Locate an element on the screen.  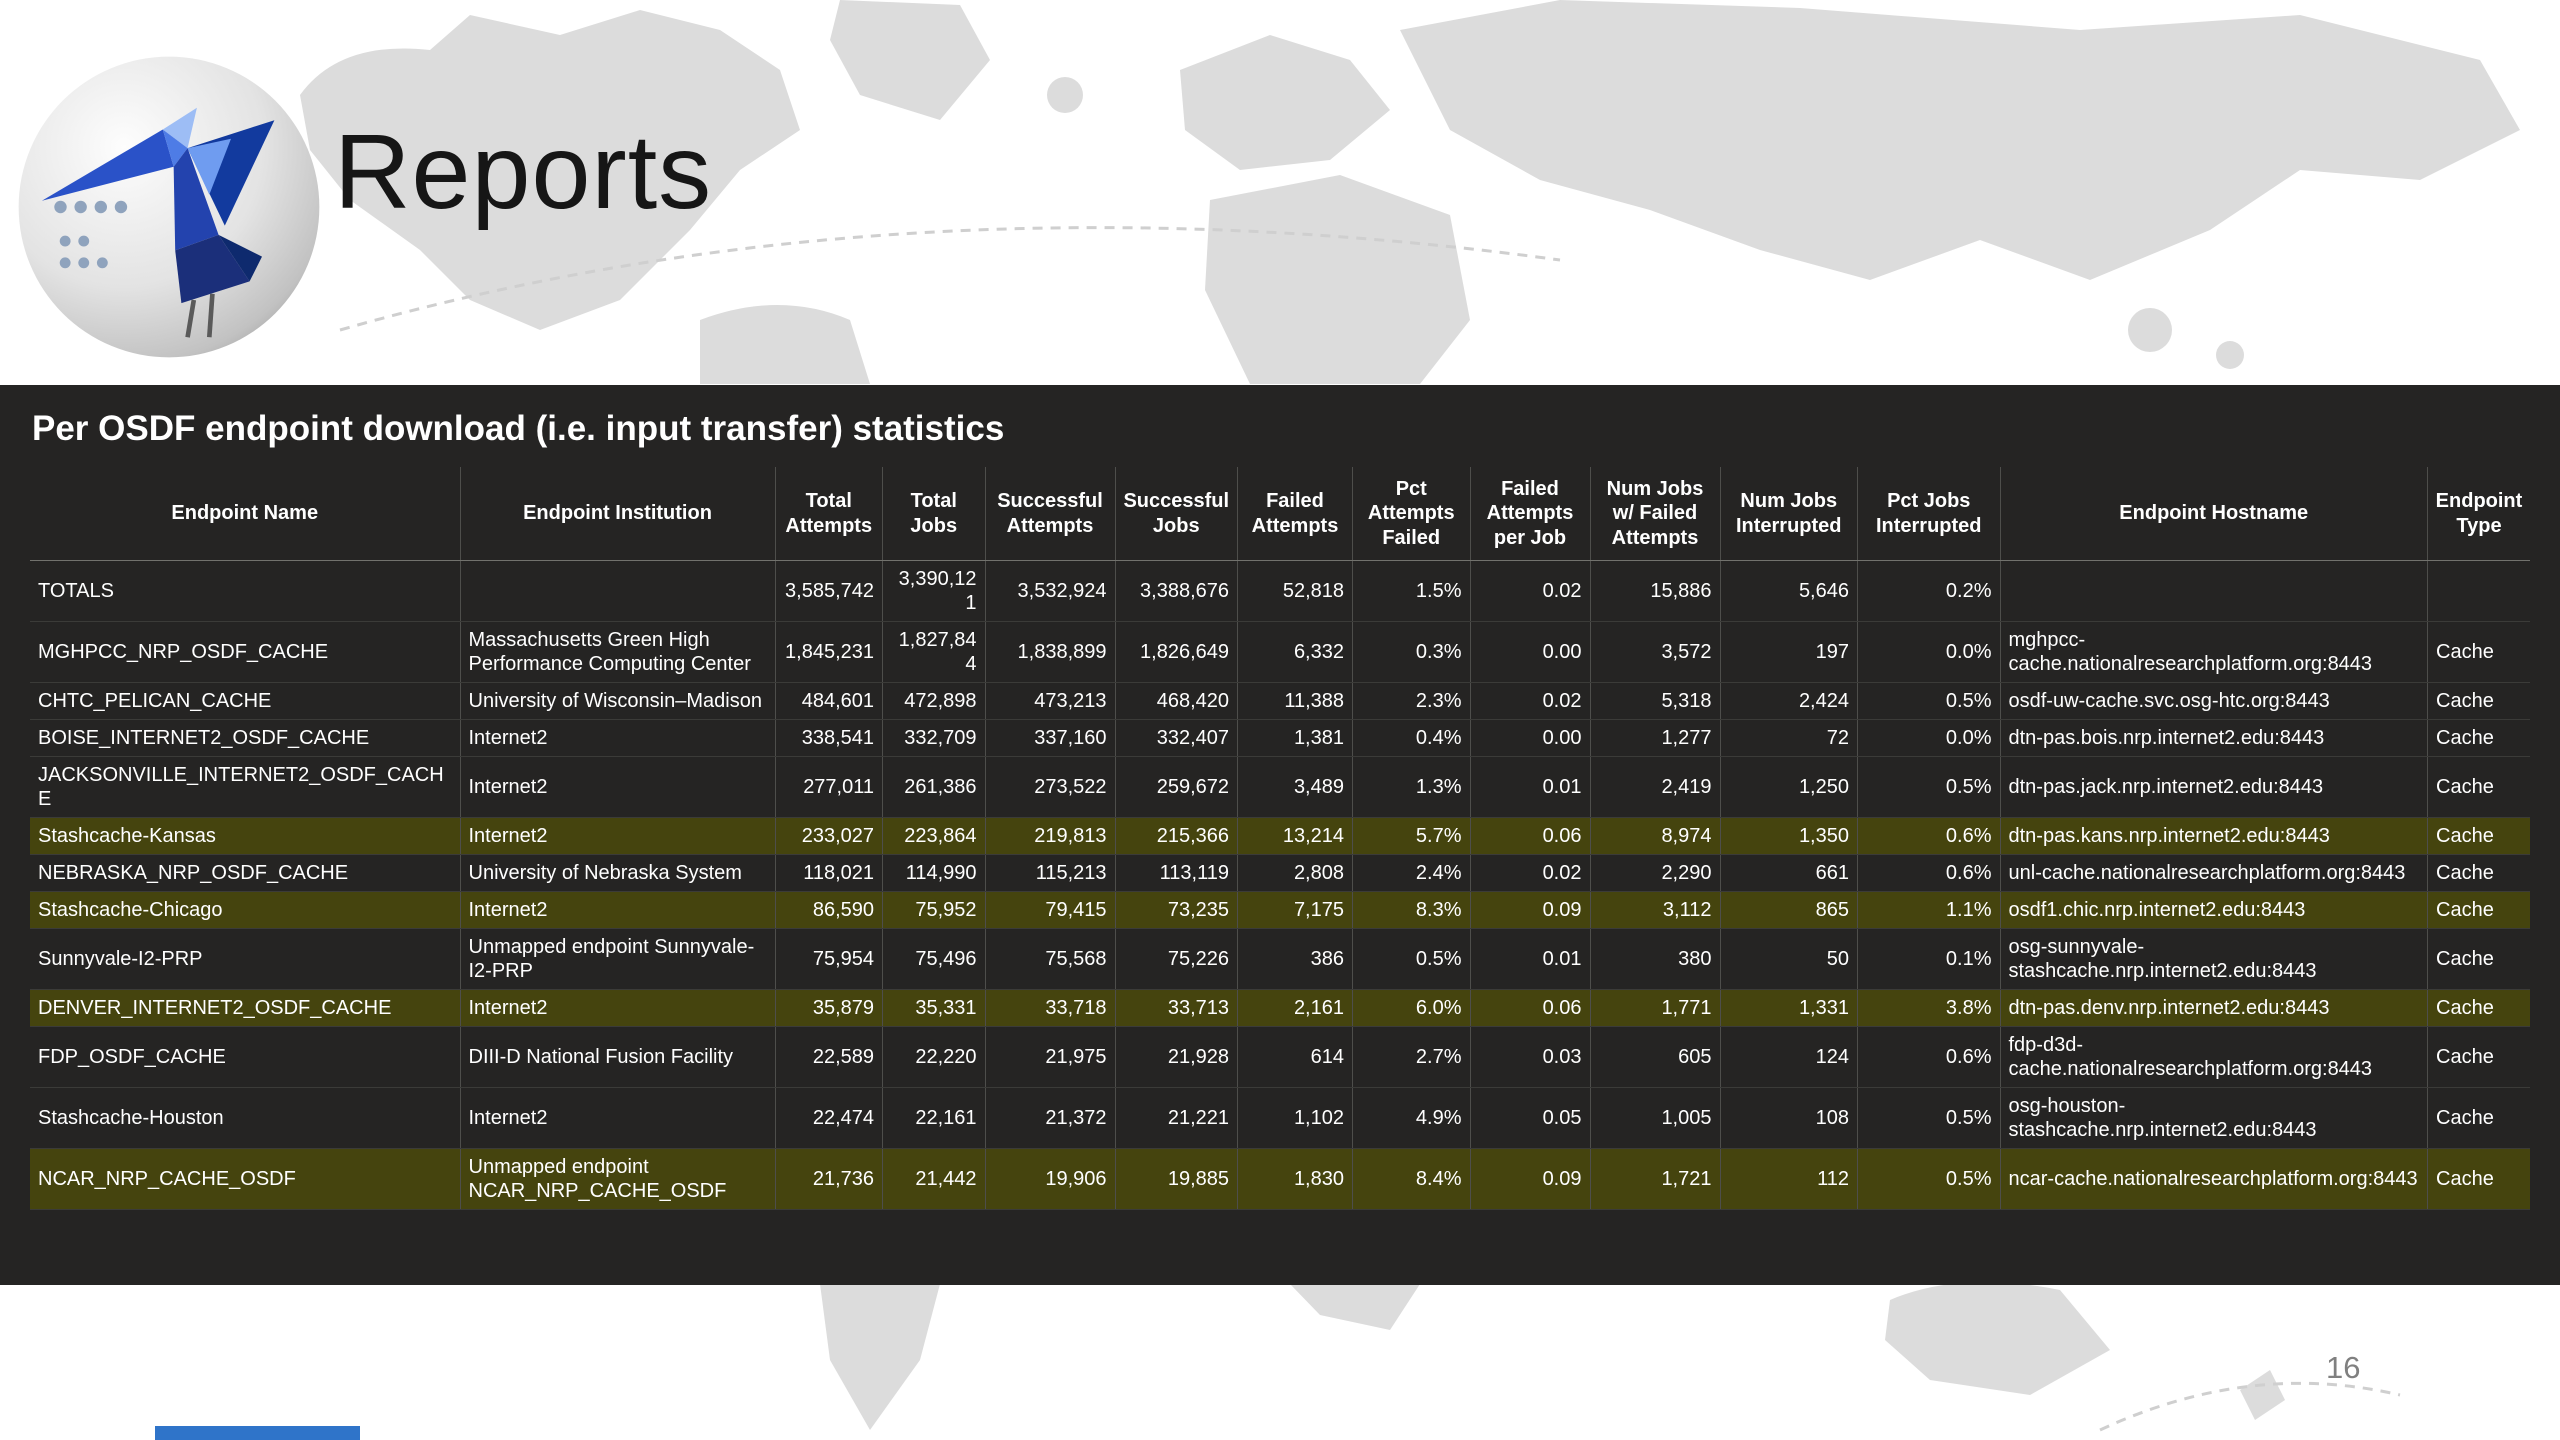
table-cell: dtn-pas.bois.nrp.internet2.edu:8443 is located at coordinates (2214, 738).